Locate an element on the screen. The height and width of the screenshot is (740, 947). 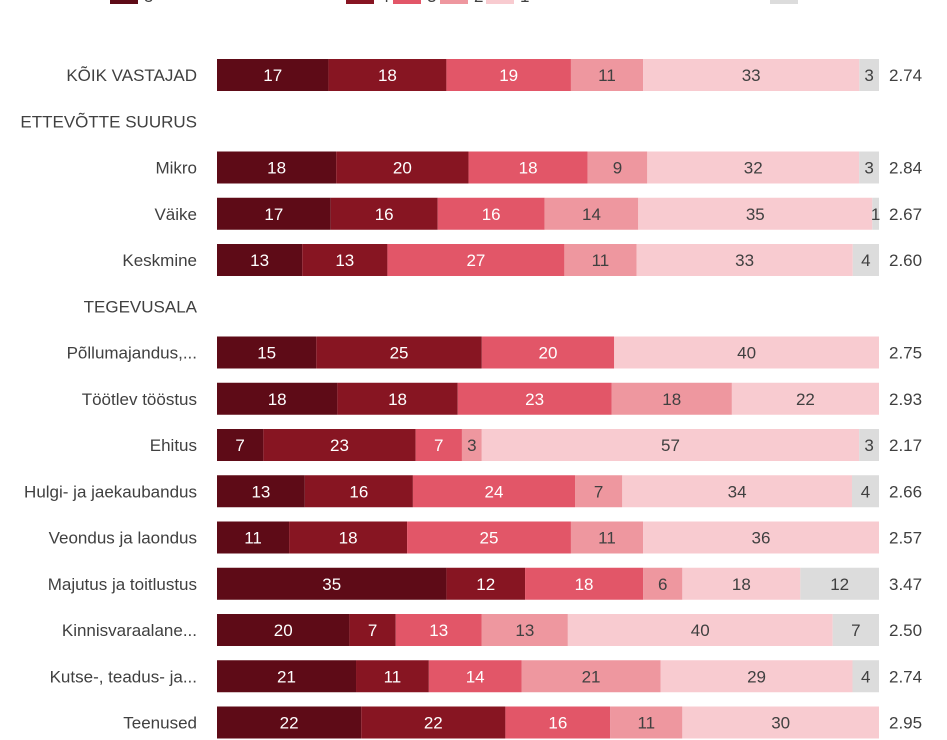
mean-value: 2.74 is located at coordinates (905, 676).